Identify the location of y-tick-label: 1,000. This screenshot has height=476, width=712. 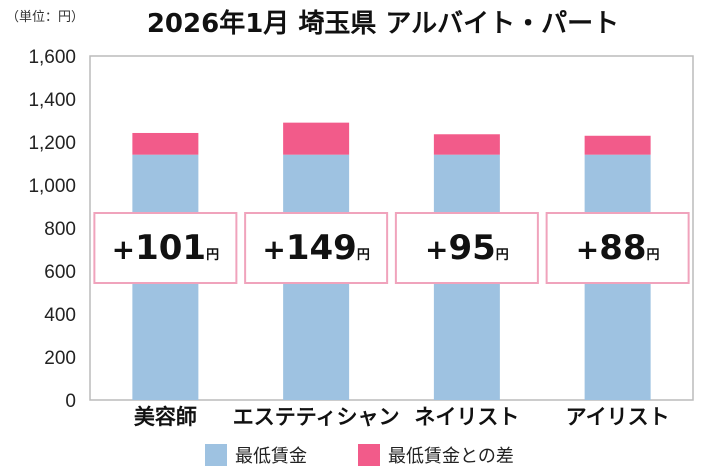
(52, 186).